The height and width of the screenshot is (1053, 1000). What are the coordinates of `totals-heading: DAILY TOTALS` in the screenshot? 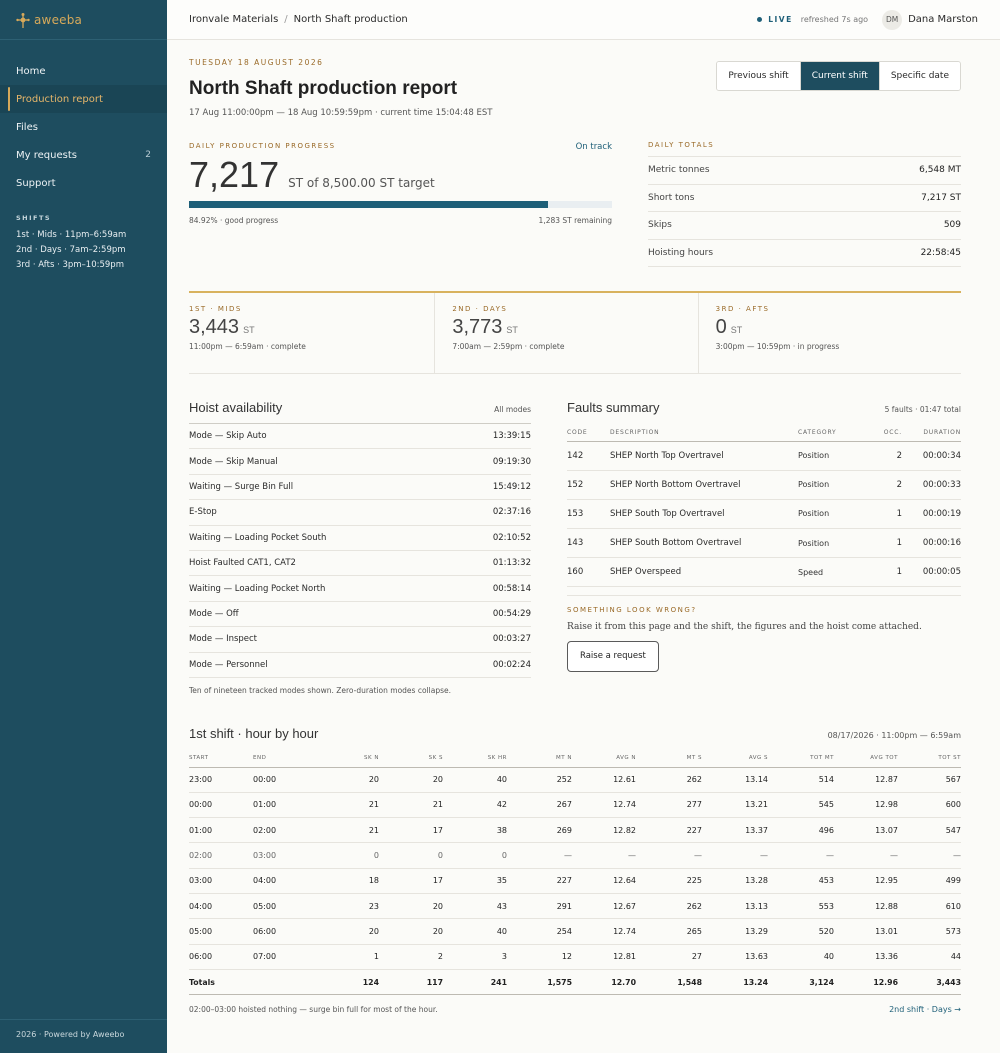 It's located at (804, 149).